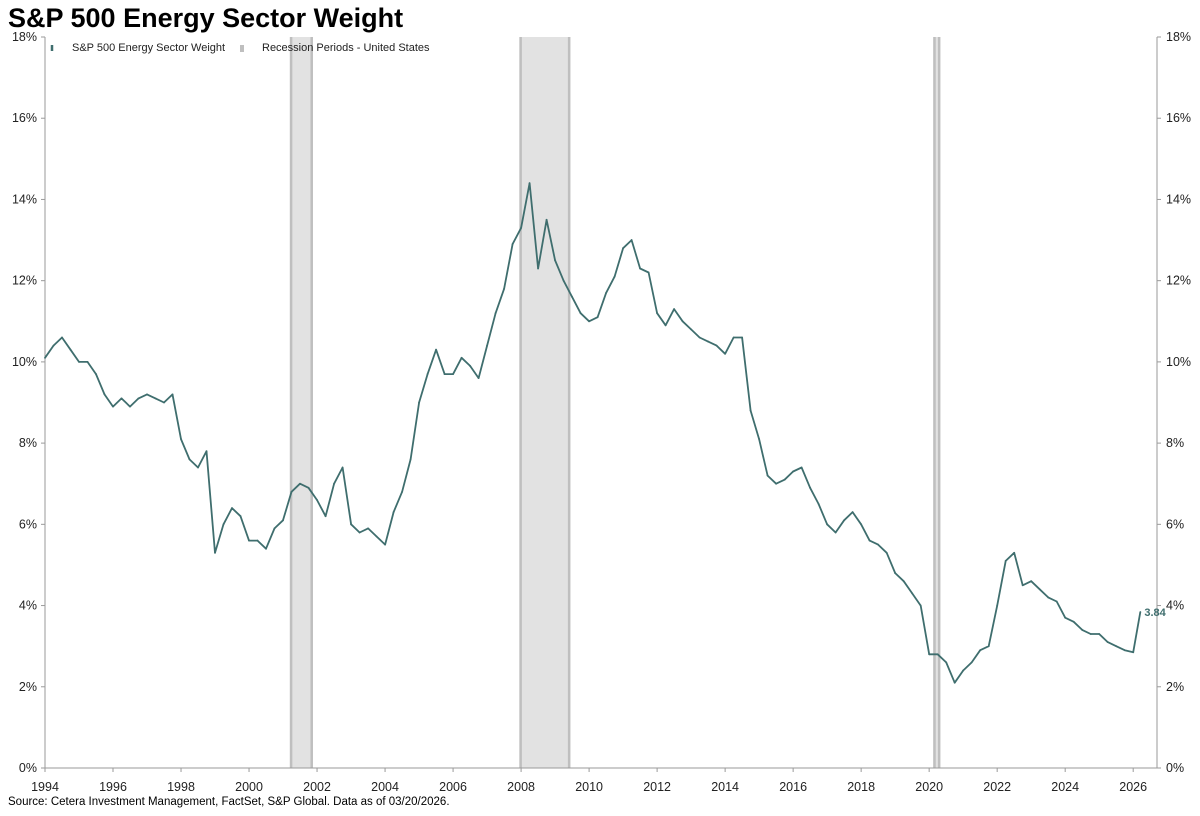 The image size is (1200, 816). I want to click on y-tick-label-left: 8%, so click(28, 443).